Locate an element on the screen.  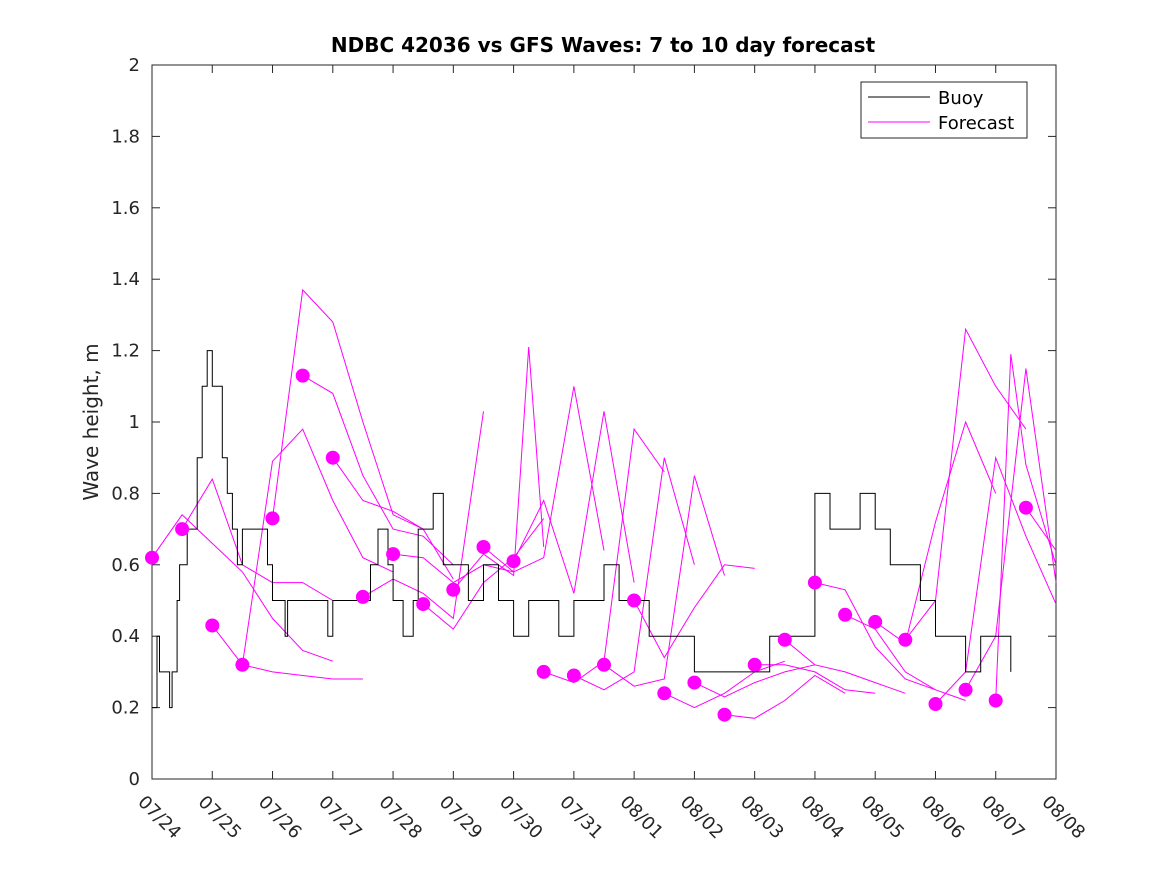
x-tick-label: 07/25 is located at coordinates (220, 818).